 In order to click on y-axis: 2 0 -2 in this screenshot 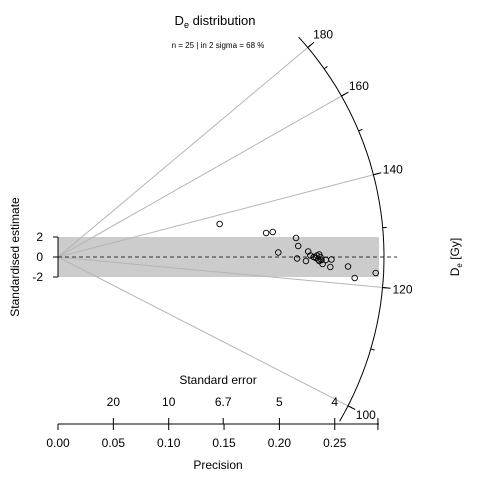, I will do `click(45, 257)`.